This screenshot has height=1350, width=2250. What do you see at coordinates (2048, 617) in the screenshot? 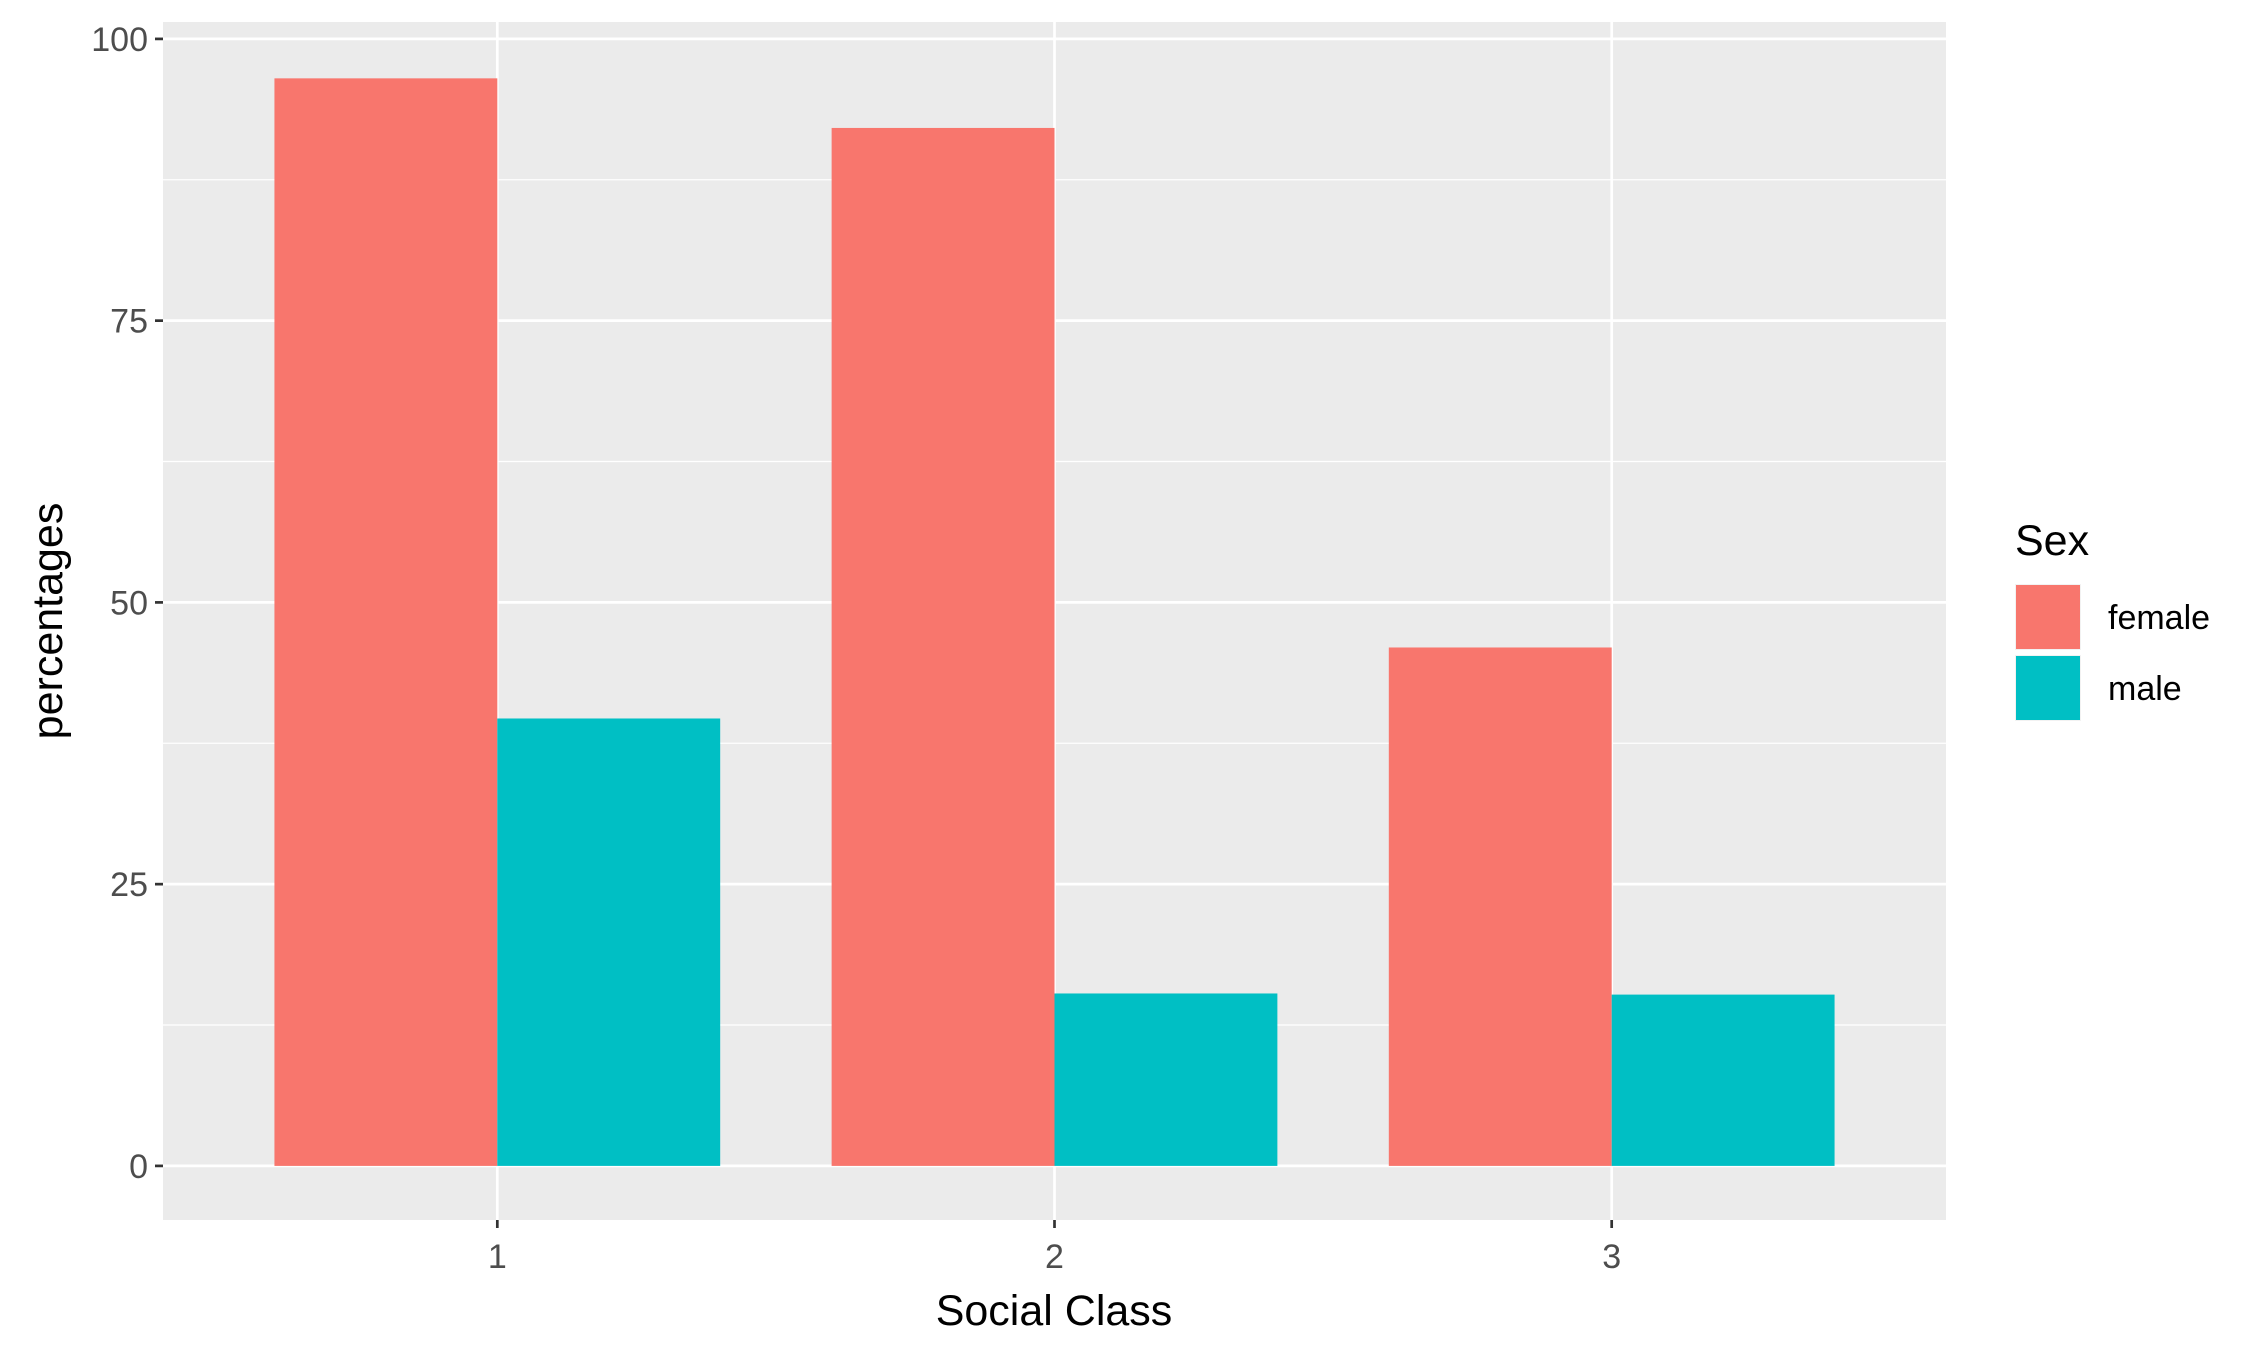
I see `legend-key-female` at bounding box center [2048, 617].